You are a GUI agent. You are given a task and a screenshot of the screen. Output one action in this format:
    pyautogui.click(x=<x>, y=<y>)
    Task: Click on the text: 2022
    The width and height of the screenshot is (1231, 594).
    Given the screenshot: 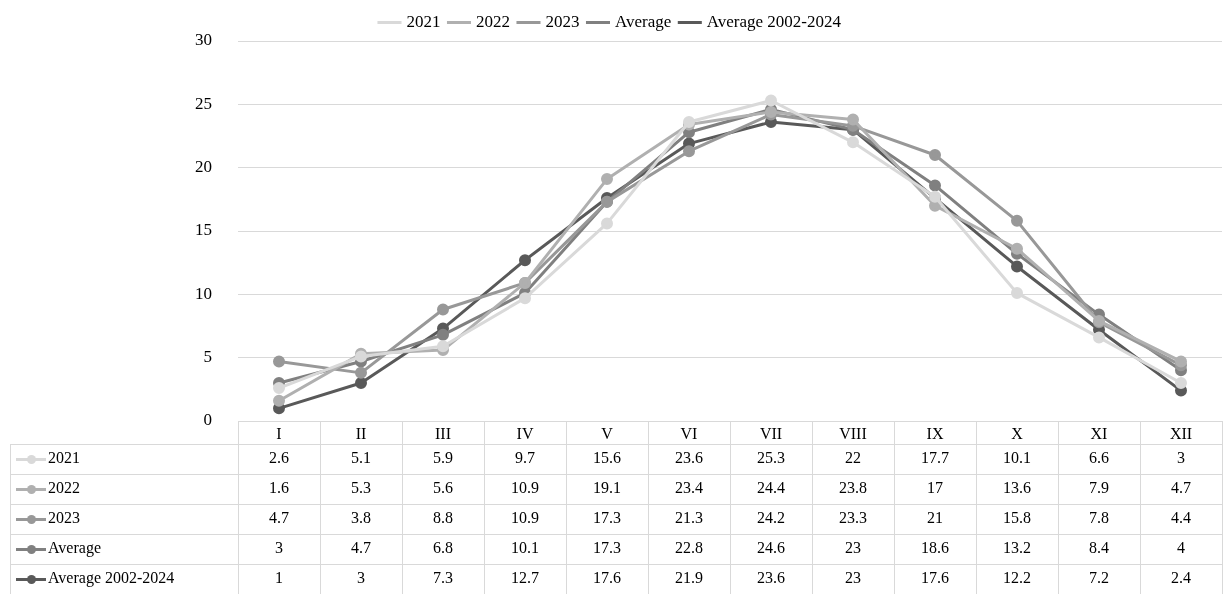 What is the action you would take?
    pyautogui.click(x=64, y=488)
    